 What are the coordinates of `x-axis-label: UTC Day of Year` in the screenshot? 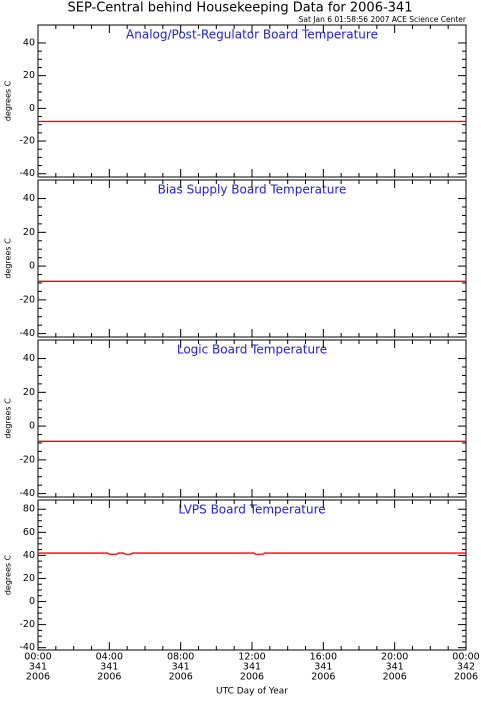 It's located at (252, 692).